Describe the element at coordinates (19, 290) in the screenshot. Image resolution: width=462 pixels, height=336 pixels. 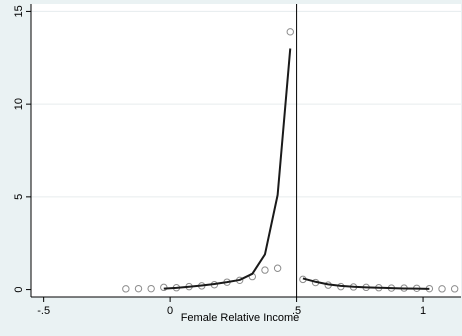
I see `y-tick-label: 0` at that location.